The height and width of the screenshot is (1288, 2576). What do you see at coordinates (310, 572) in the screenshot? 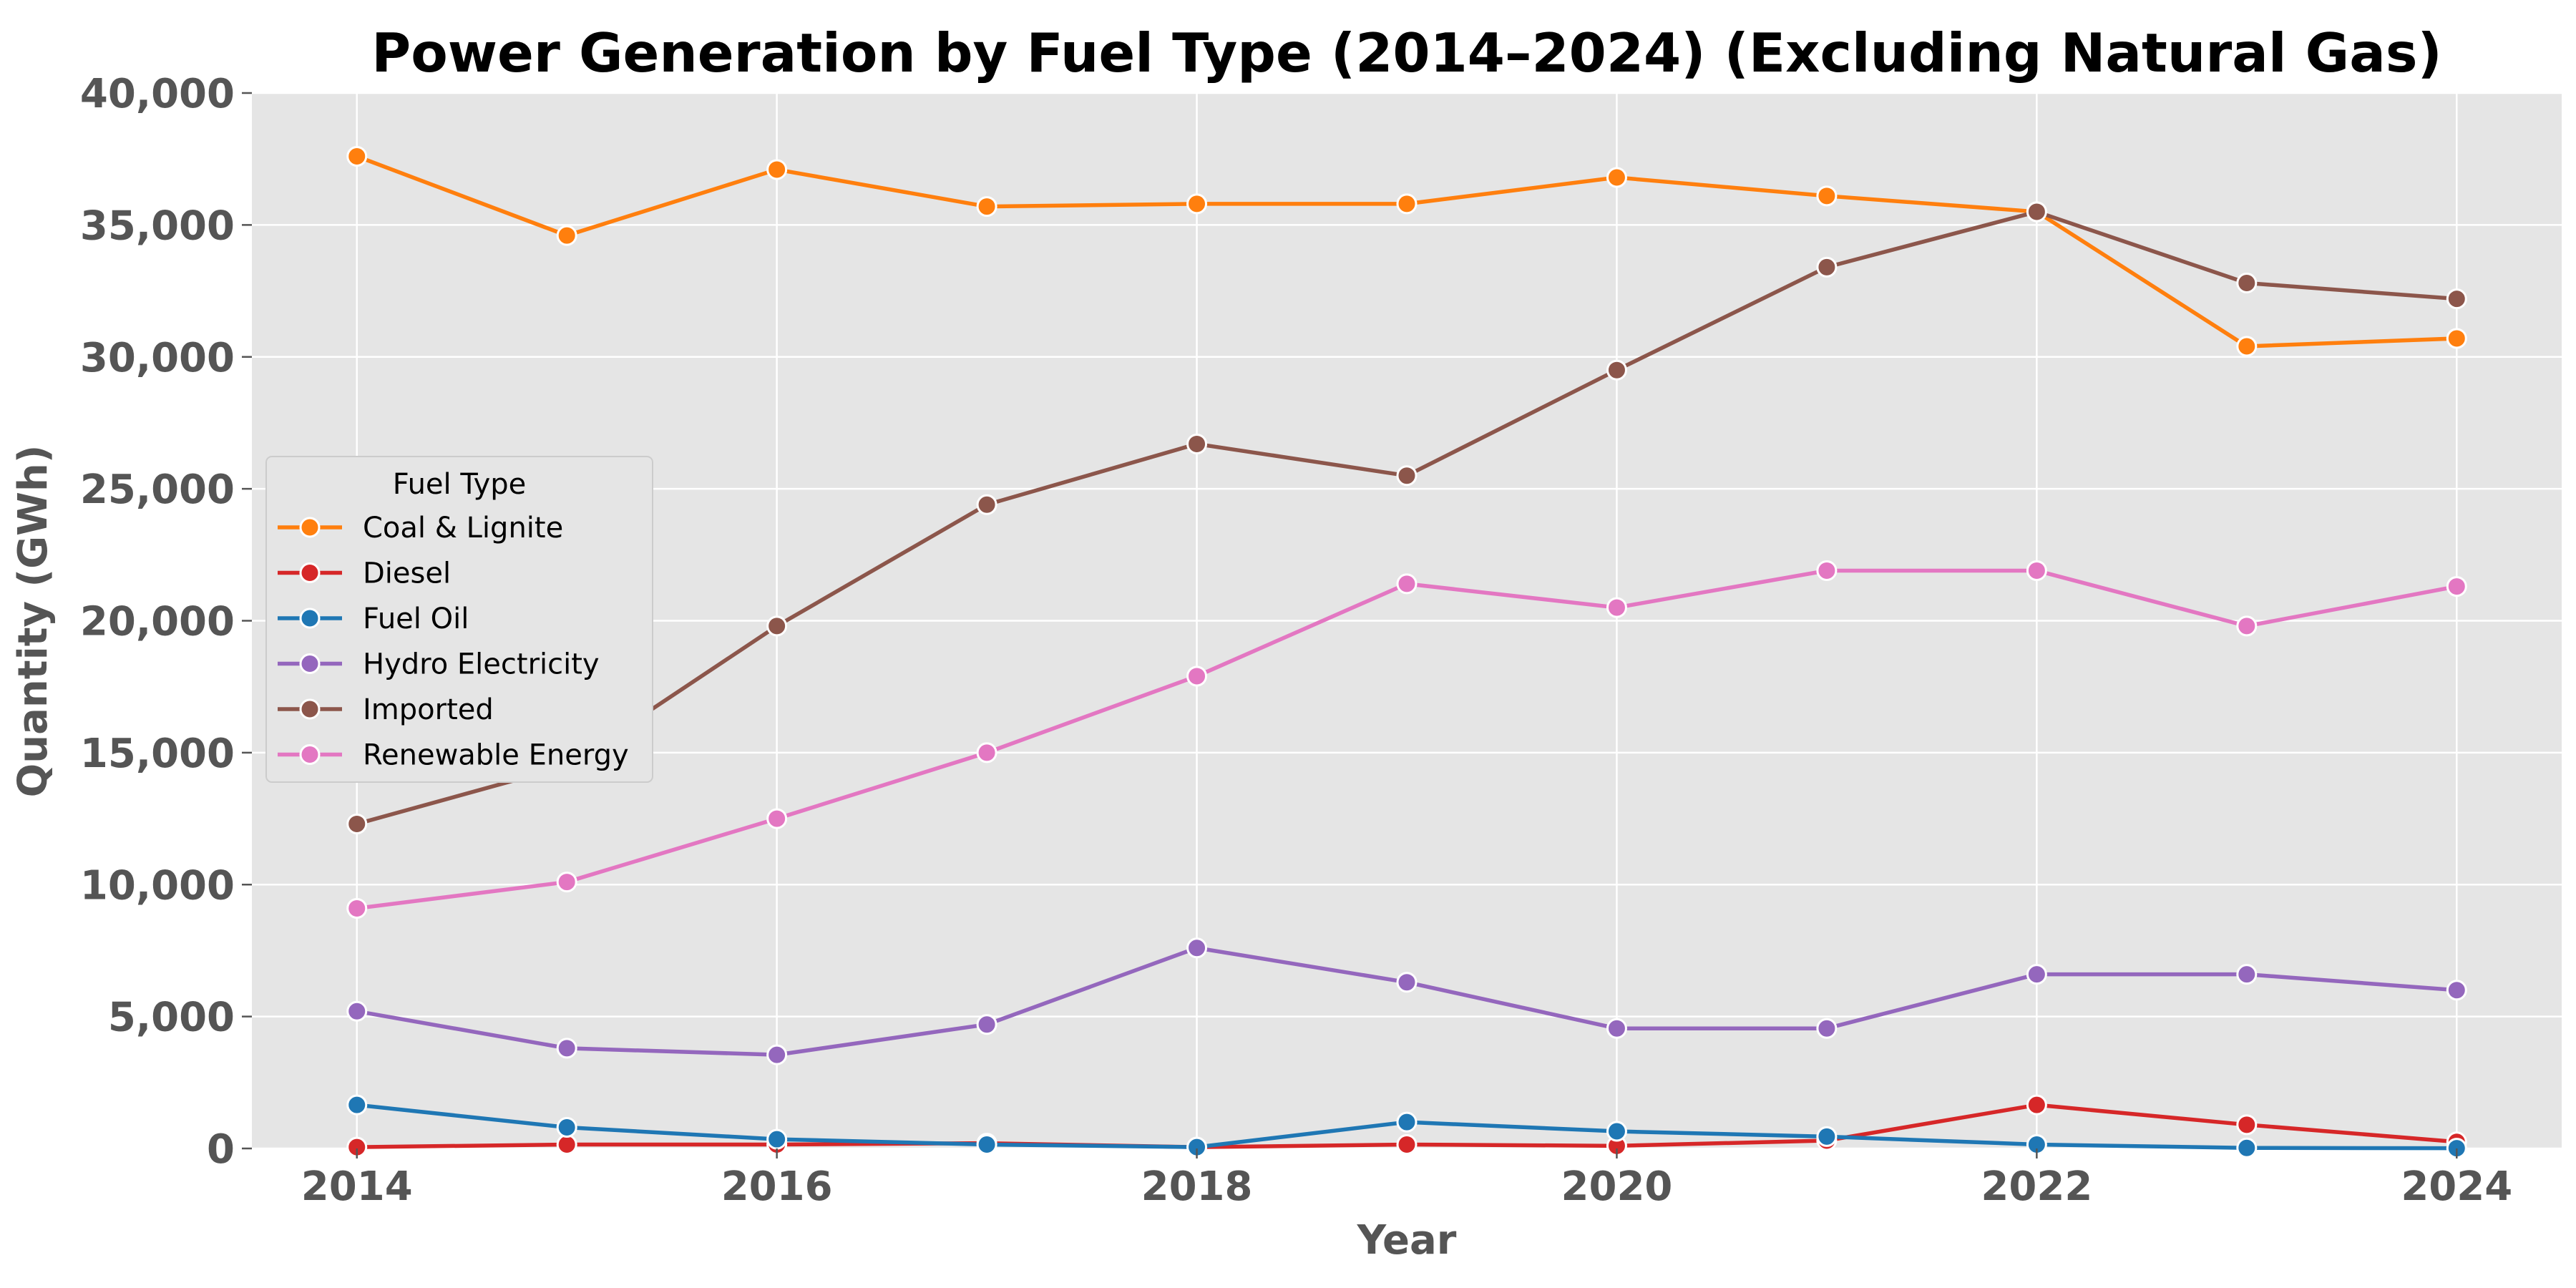
I see `legend-swatch-marker-diesel` at bounding box center [310, 572].